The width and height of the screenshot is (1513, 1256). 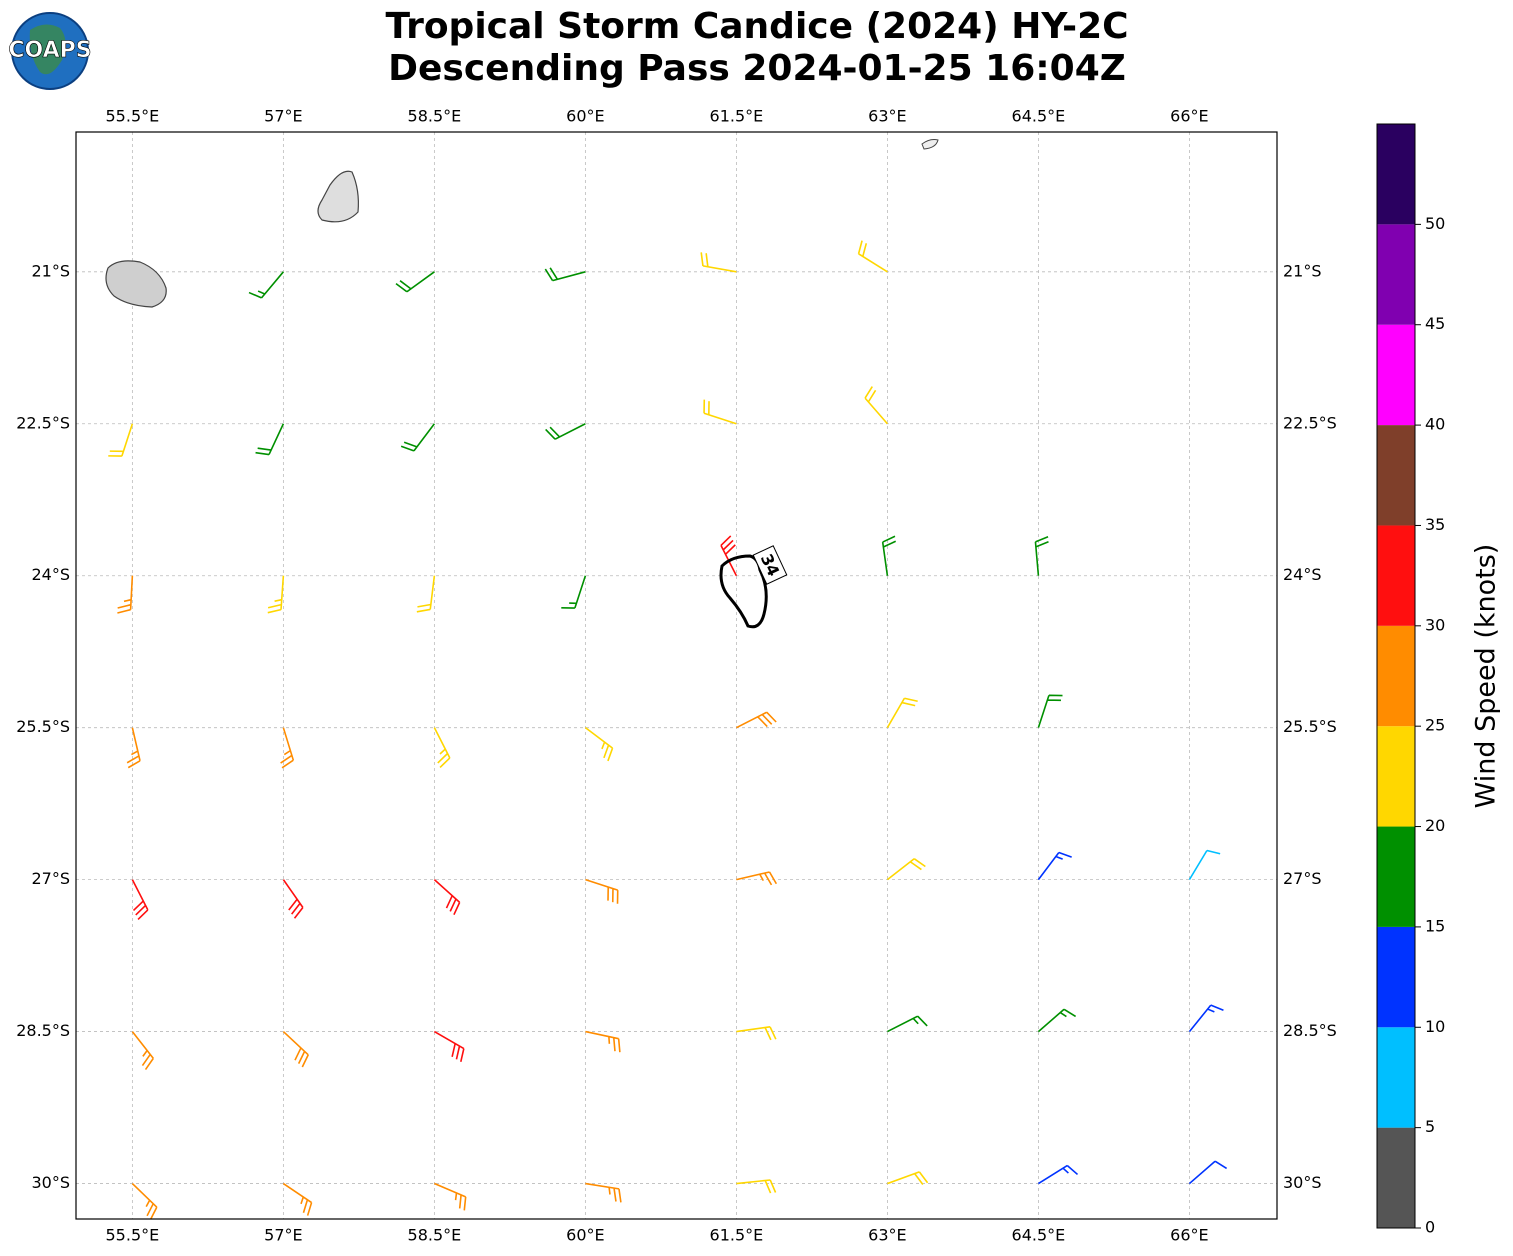 What do you see at coordinates (1486, 676) in the screenshot?
I see `colorbar-label: Wind Speed (knots)` at bounding box center [1486, 676].